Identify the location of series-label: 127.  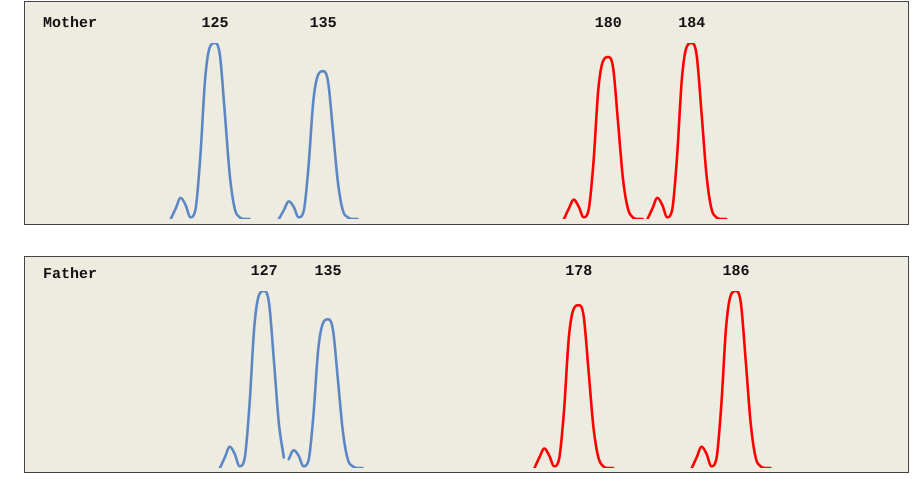
(264, 271).